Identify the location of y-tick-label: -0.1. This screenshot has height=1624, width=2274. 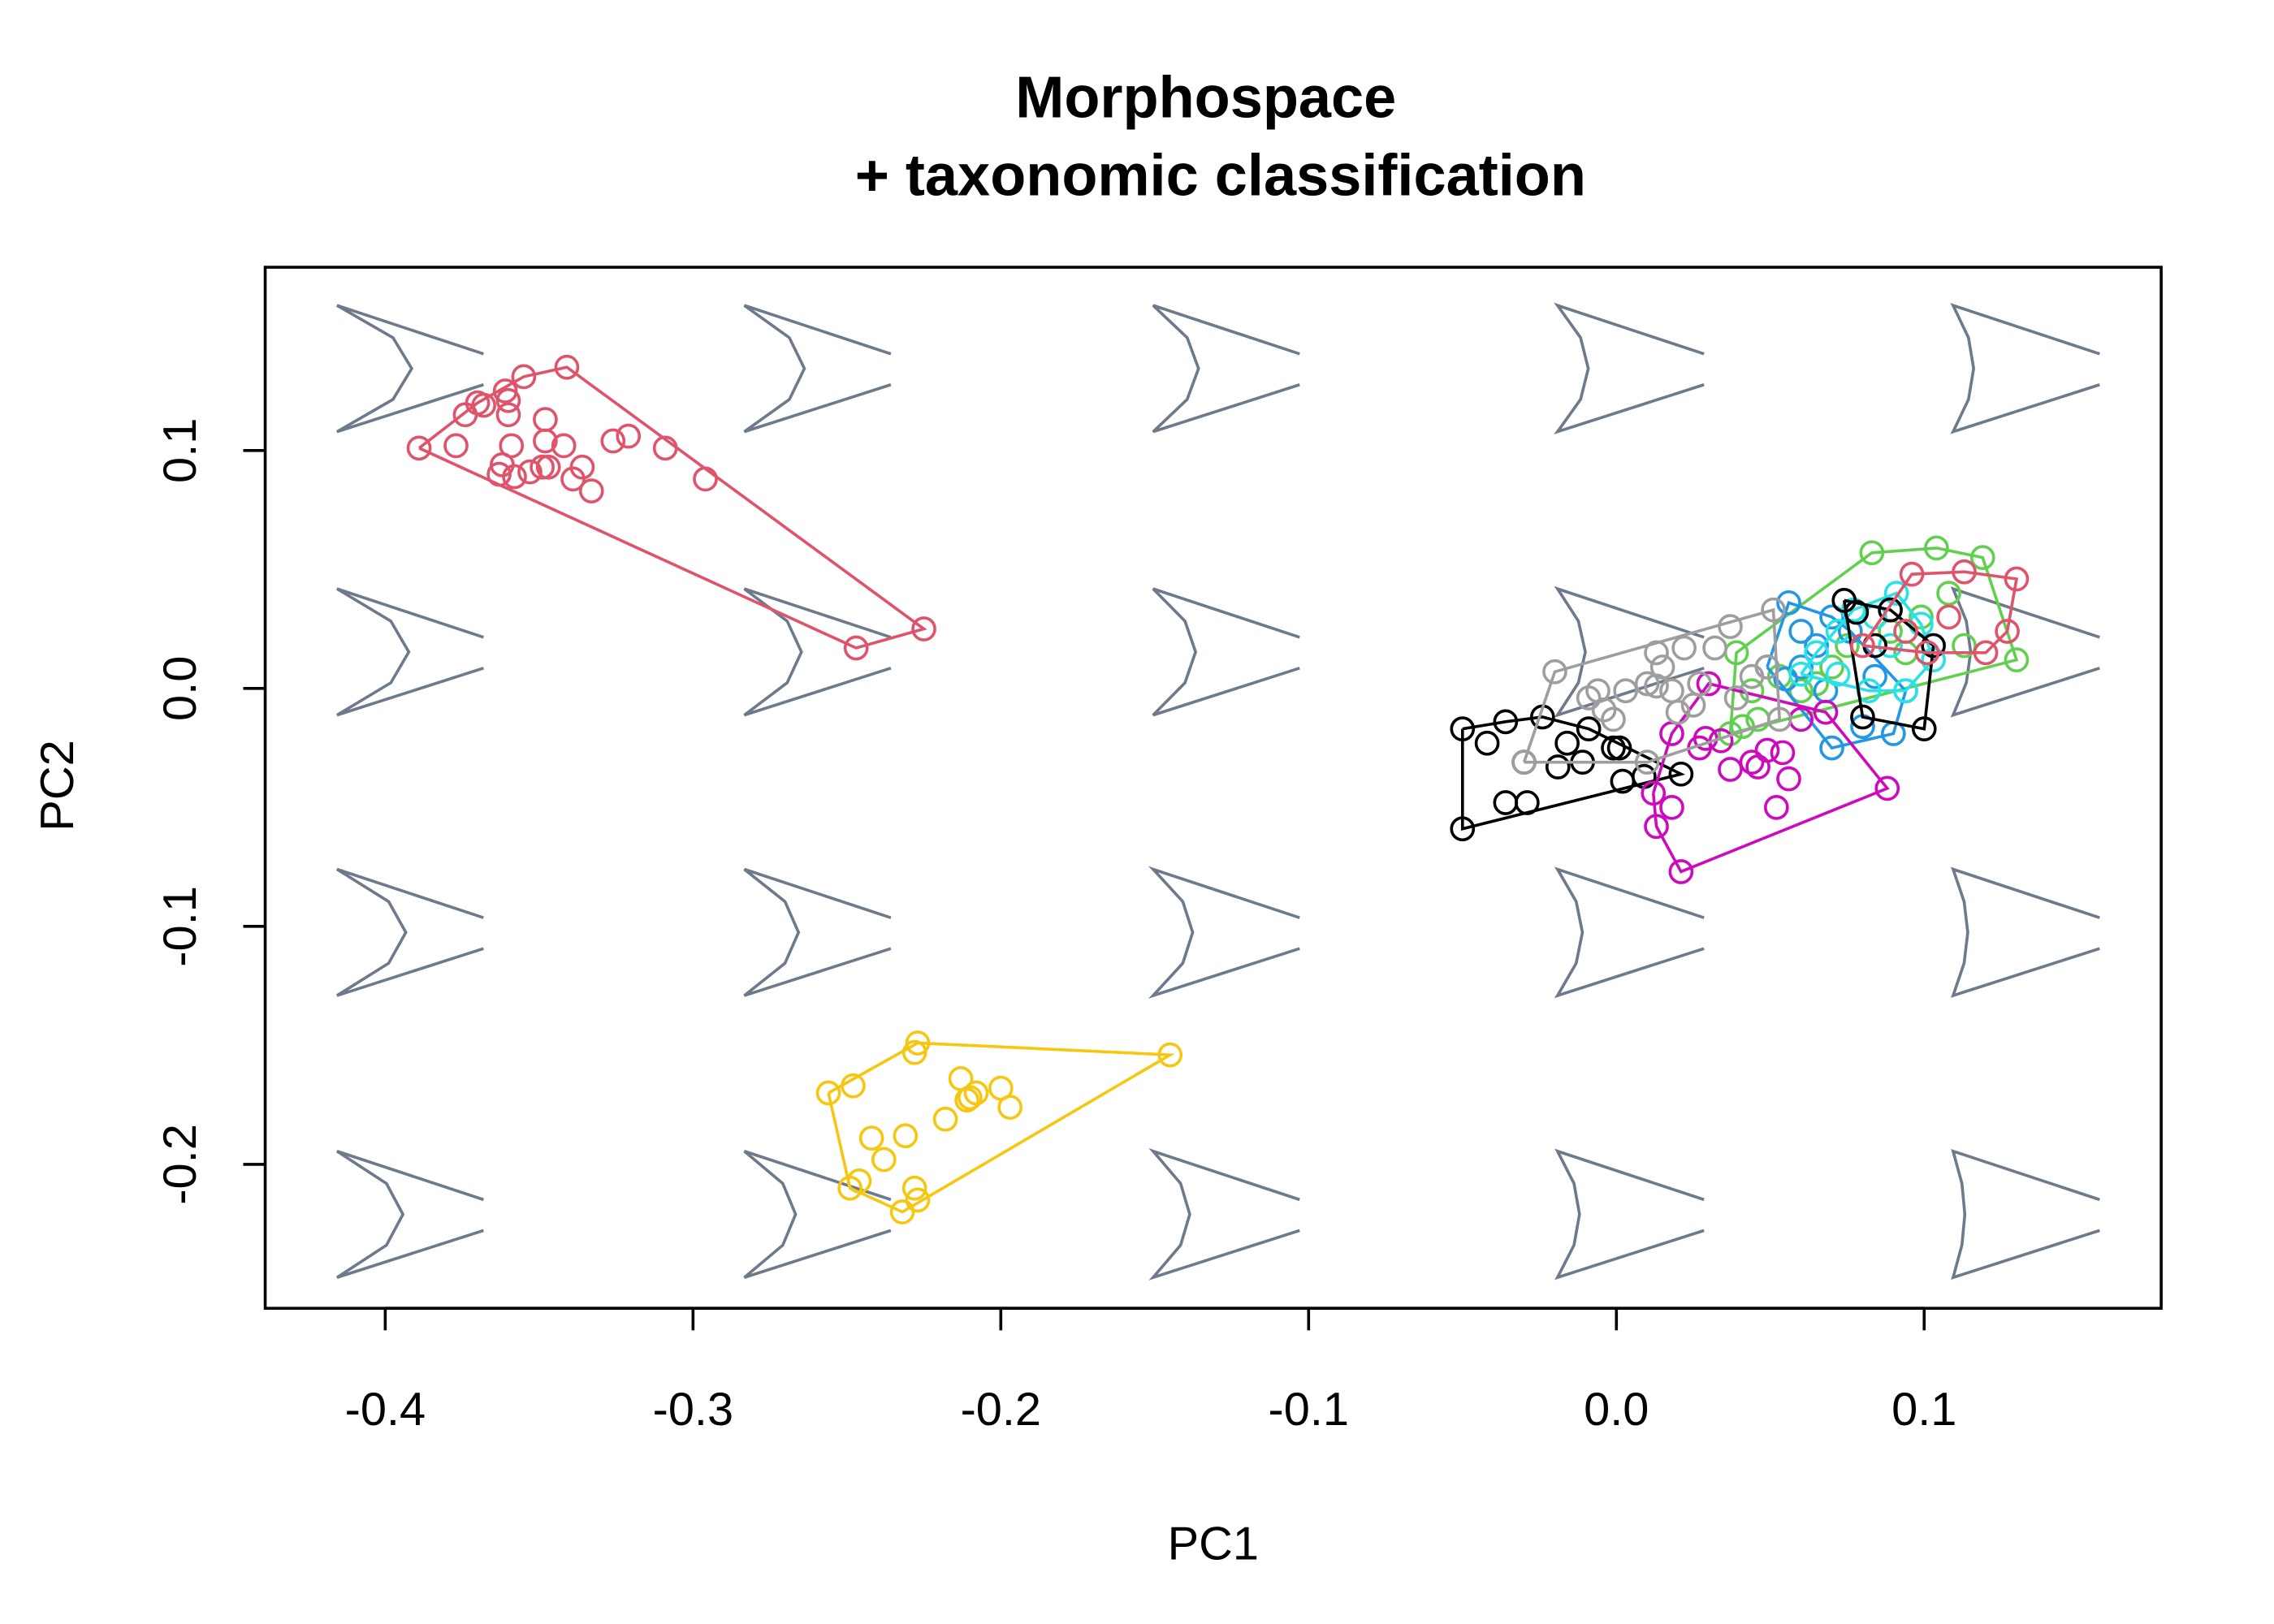
(180, 927).